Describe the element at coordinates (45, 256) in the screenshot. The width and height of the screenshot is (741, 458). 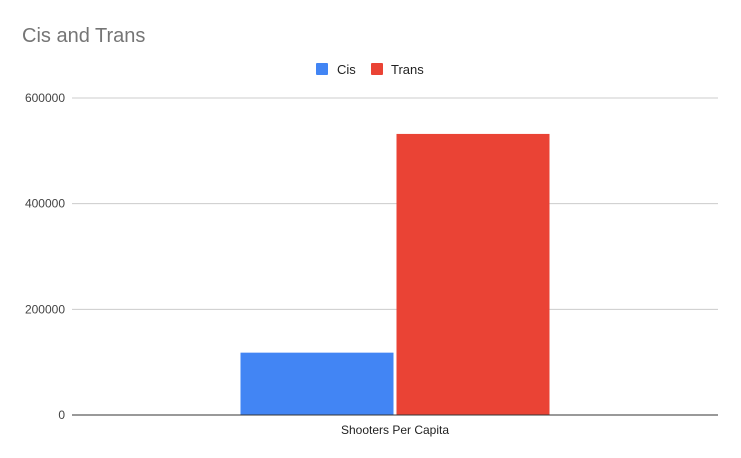
I see `y-axis-ticks: 0 200000 400000 600000` at that location.